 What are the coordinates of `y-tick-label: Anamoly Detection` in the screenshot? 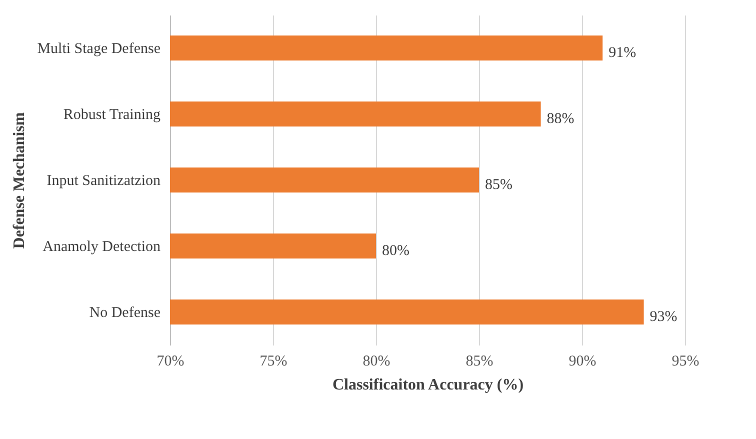 It's located at (101, 247).